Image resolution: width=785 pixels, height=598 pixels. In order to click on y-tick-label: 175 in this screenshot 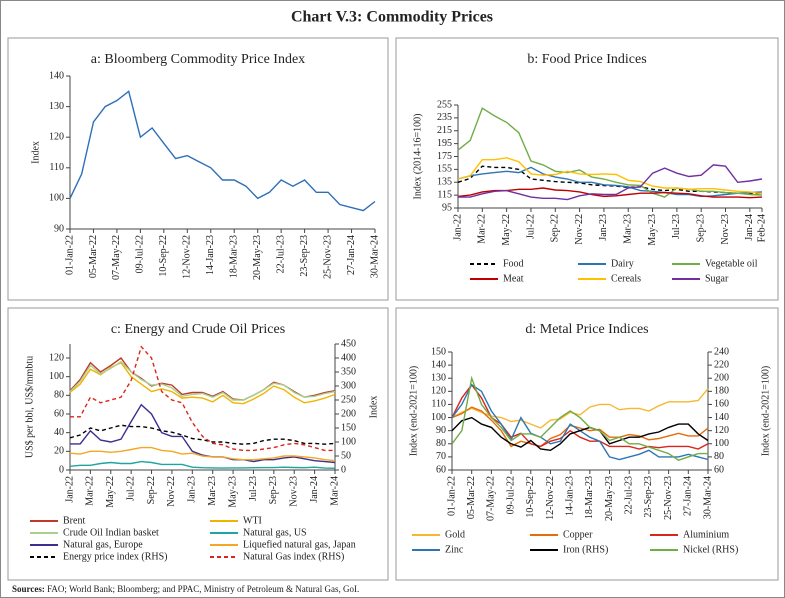, I will do `click(444, 156)`.